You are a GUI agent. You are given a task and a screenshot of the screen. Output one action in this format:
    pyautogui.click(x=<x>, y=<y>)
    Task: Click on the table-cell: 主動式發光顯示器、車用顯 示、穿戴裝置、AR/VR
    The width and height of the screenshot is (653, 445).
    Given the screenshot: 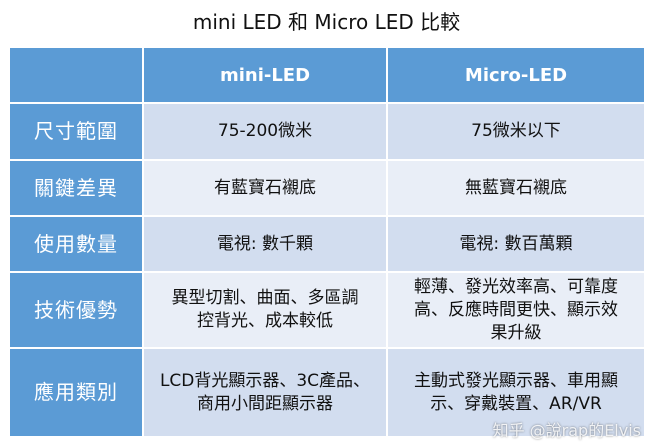 What is the action you would take?
    pyautogui.click(x=516, y=392)
    